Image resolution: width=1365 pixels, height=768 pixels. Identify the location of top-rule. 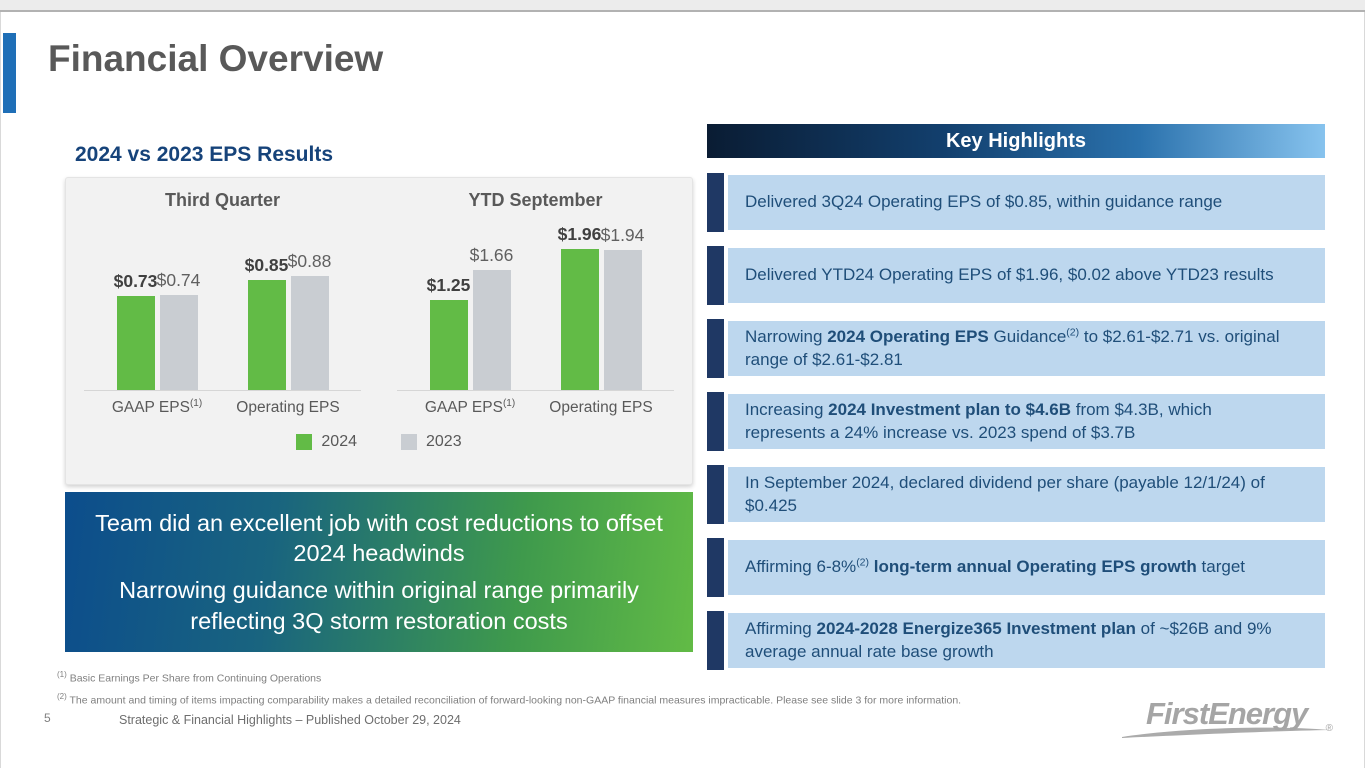
(682, 6).